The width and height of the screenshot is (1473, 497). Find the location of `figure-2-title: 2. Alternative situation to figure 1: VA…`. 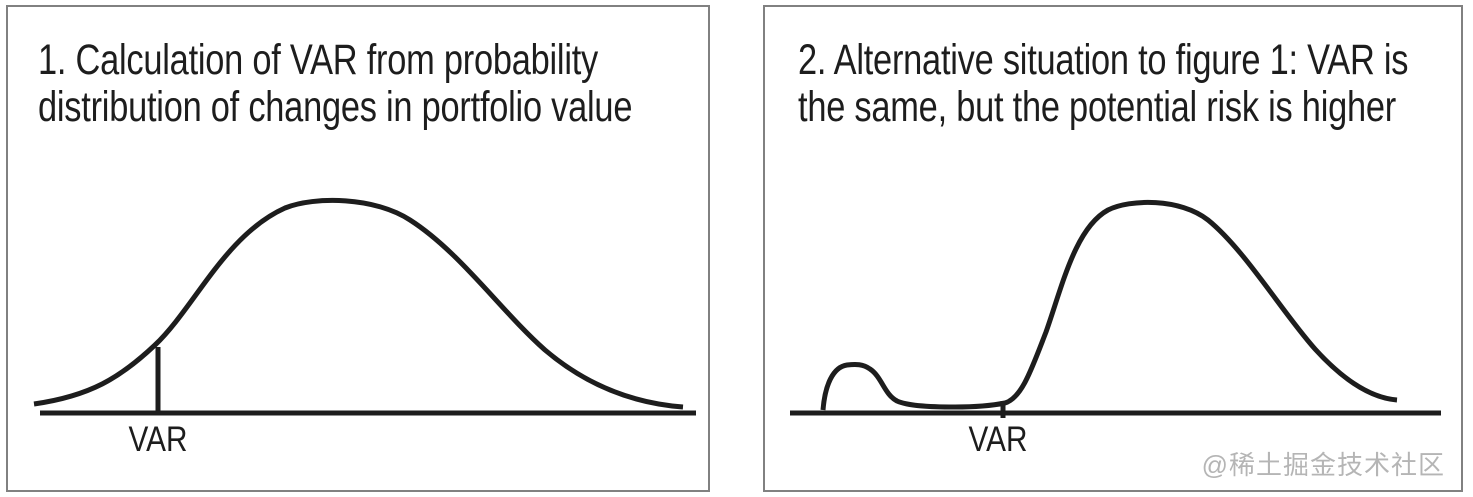

figure-2-title: 2. Alternative situation to figure 1: VA… is located at coordinates (1103, 84).